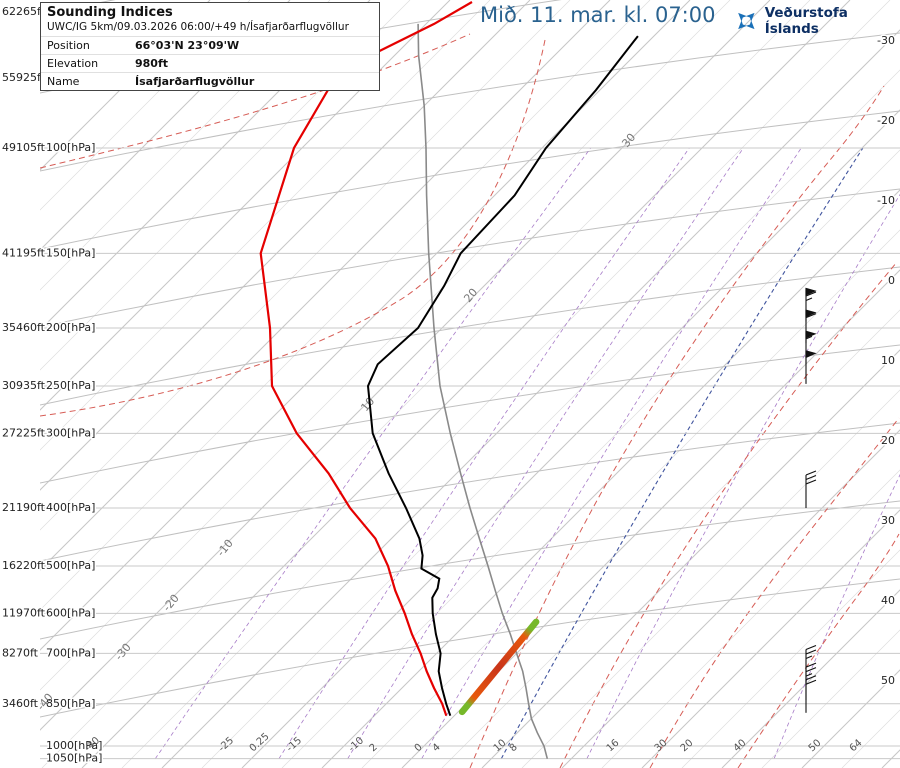  I want to click on valid-time-label: Mið. 11. mar. kl. 07:00, so click(598, 15).